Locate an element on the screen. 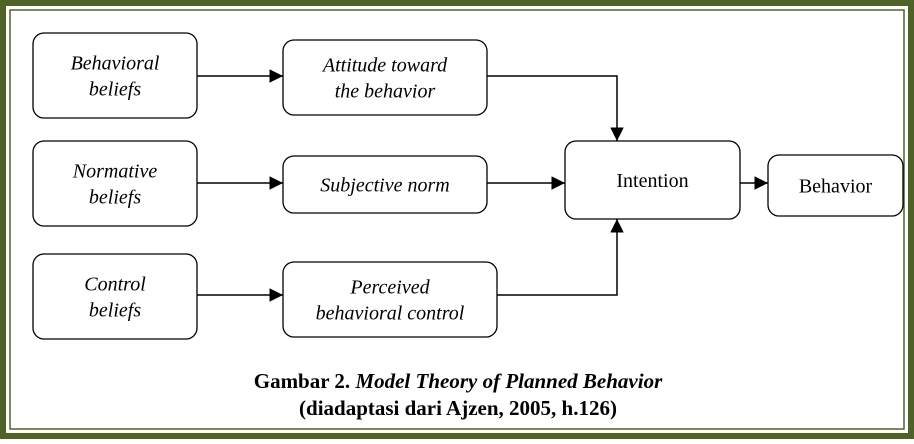  node: Normative beliefs is located at coordinates (115, 183).